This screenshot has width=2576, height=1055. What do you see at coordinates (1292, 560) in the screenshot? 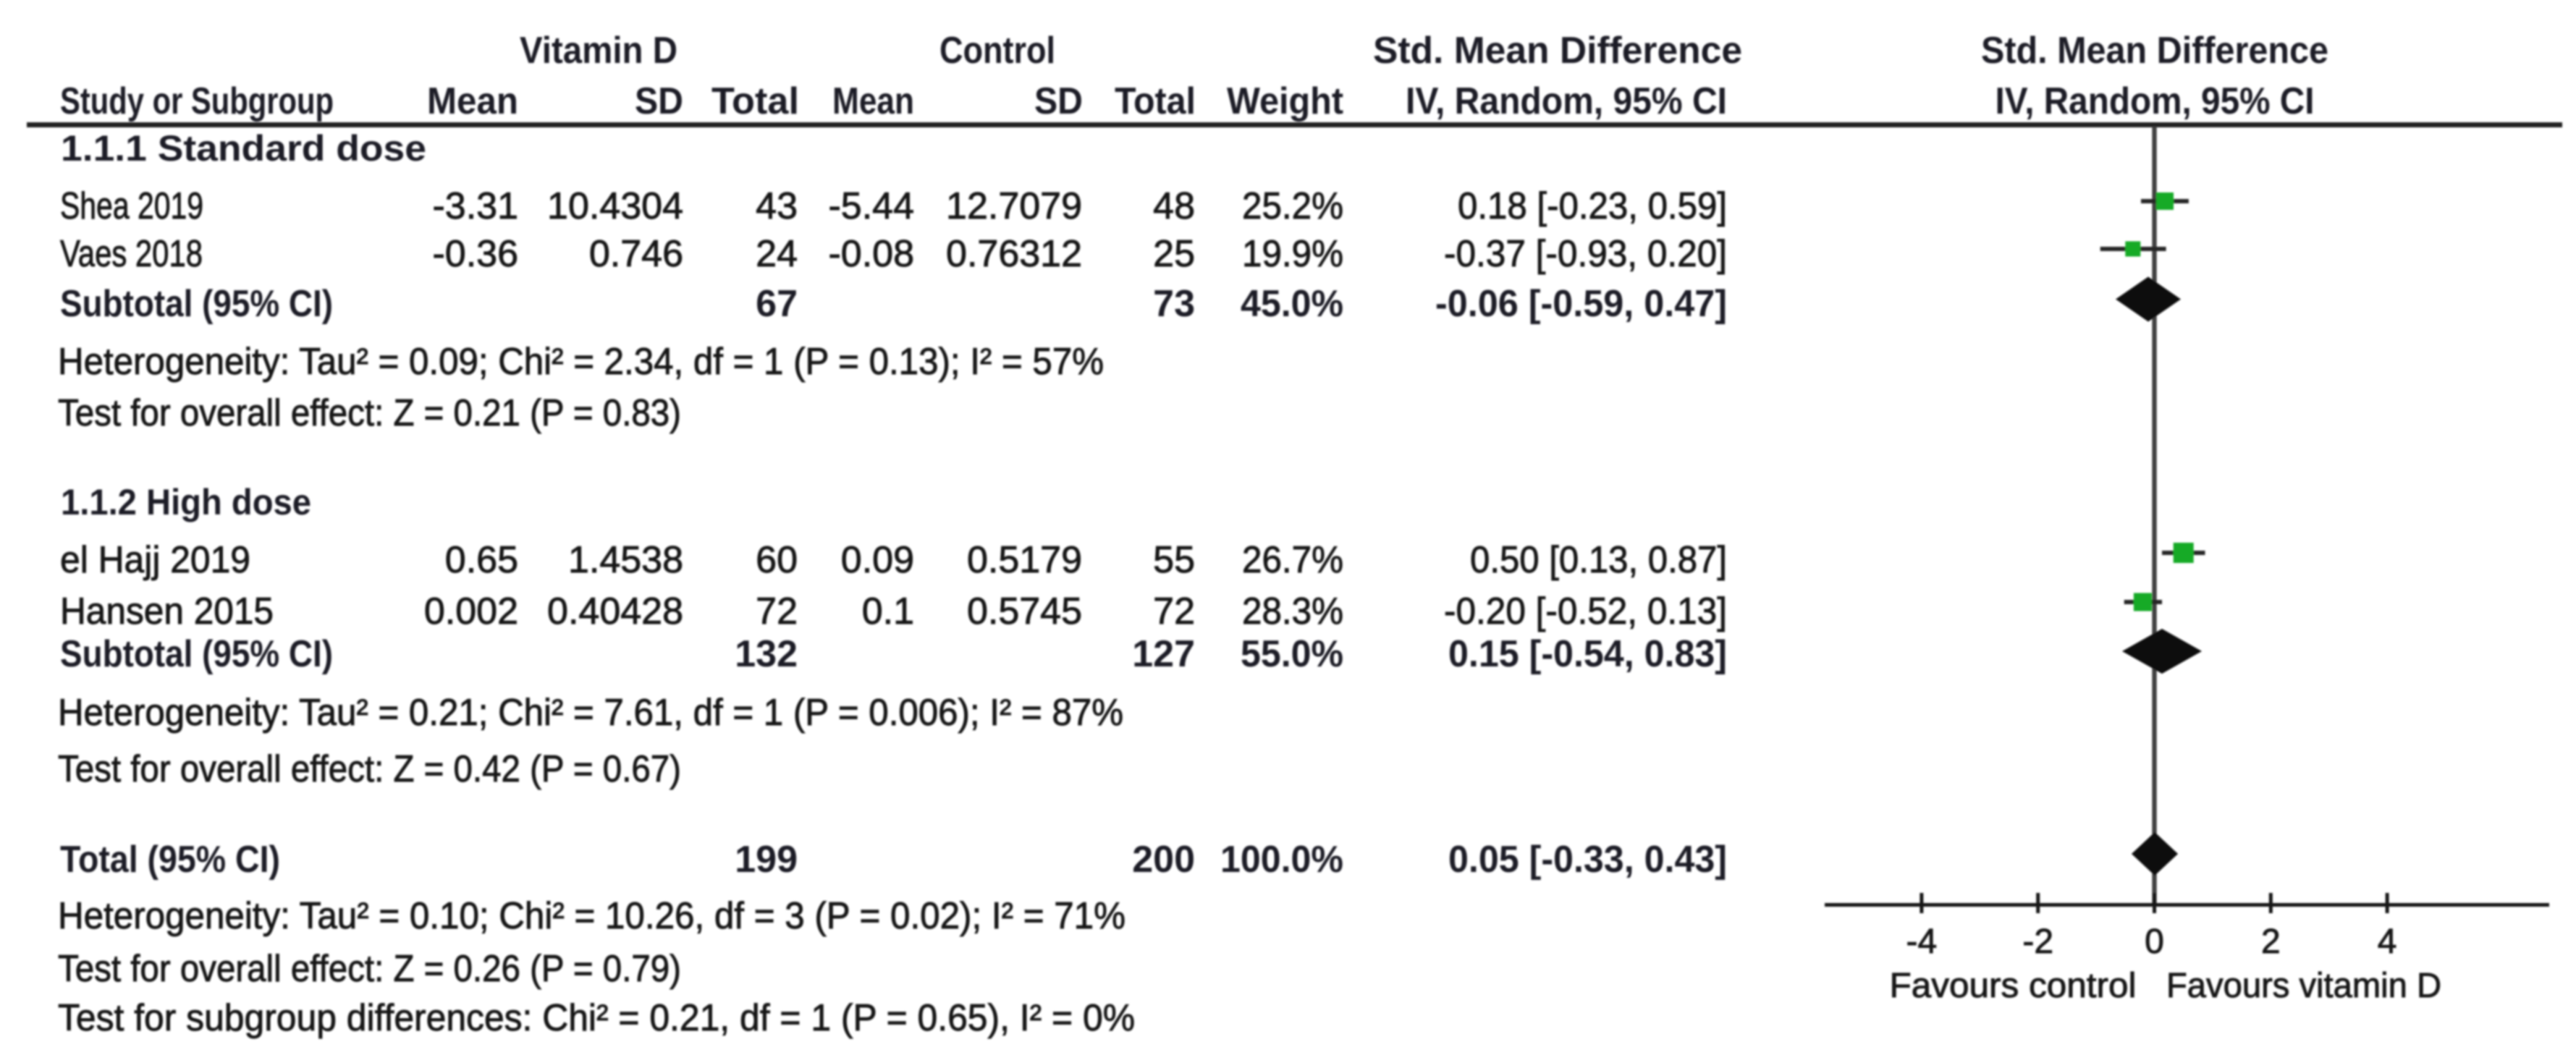
I see `svg-text: 26.7%` at bounding box center [1292, 560].